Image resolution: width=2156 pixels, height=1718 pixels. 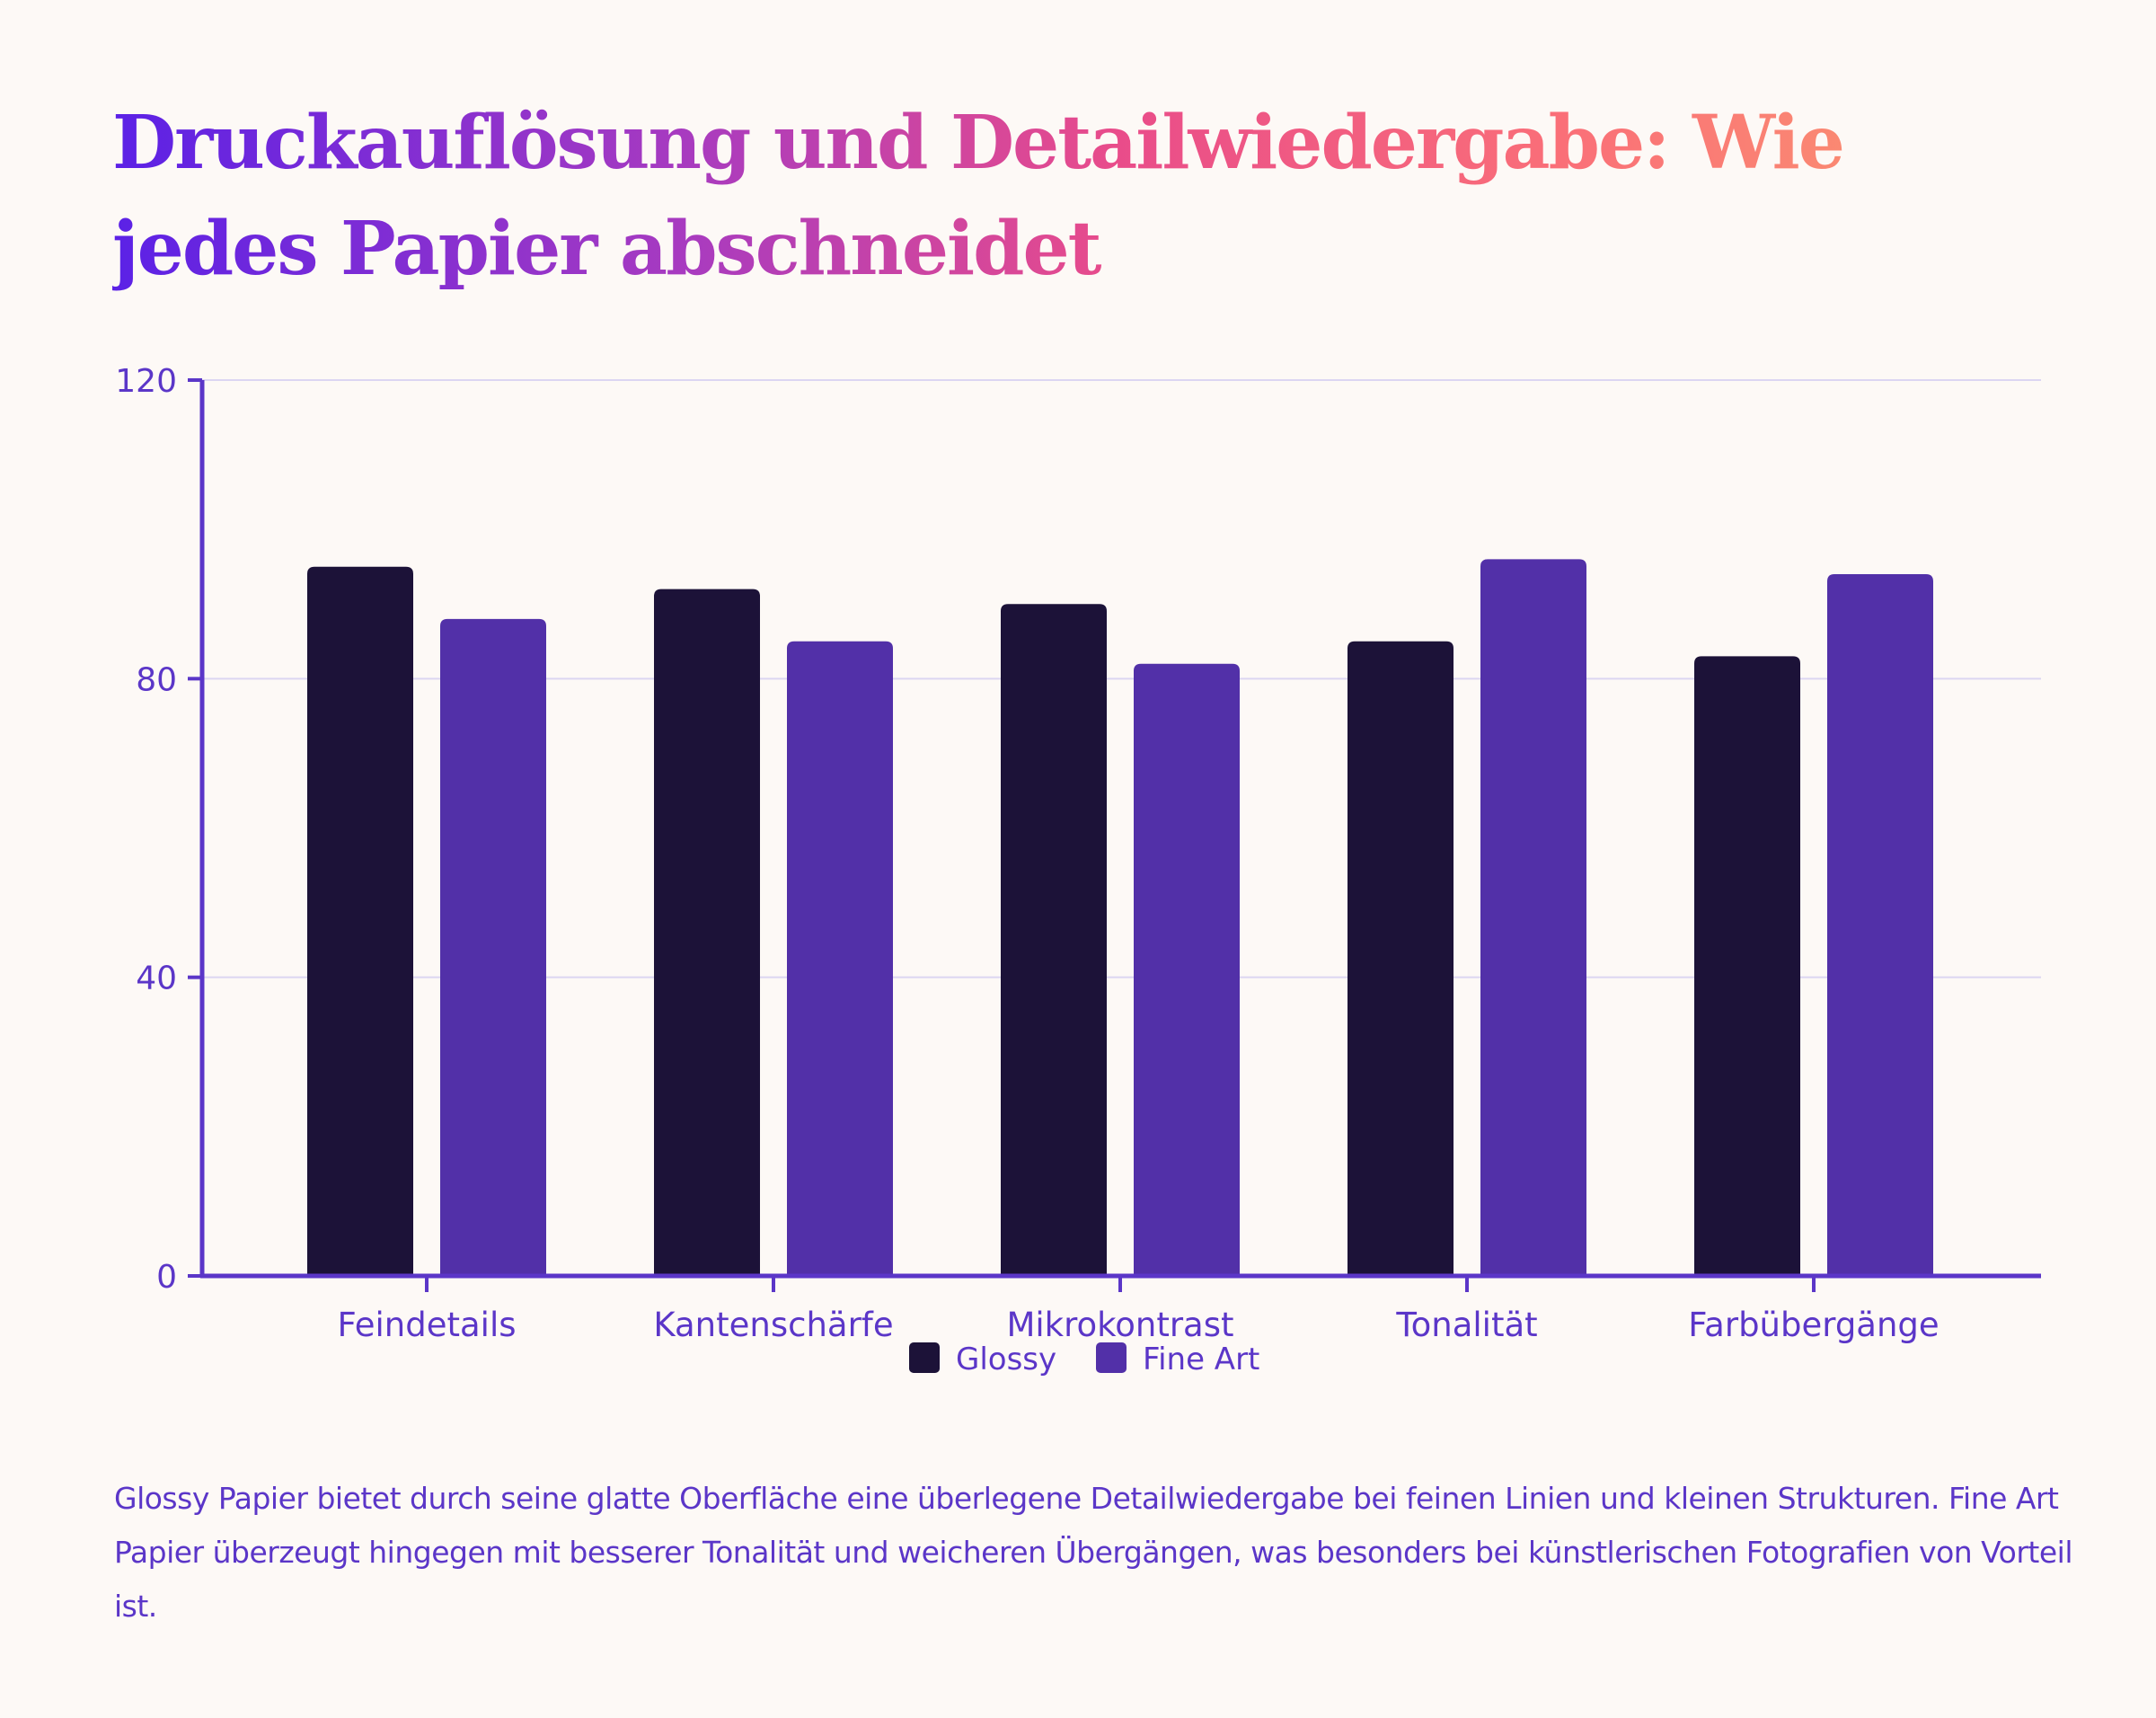 I want to click on x-tick-label: Farbübergänge, so click(x=1813, y=1325).